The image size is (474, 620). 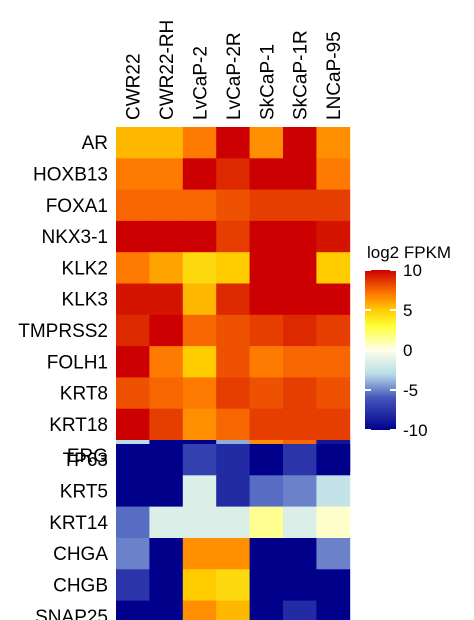 What do you see at coordinates (409, 252) in the screenshot?
I see `legend-title: log2 FPKM` at bounding box center [409, 252].